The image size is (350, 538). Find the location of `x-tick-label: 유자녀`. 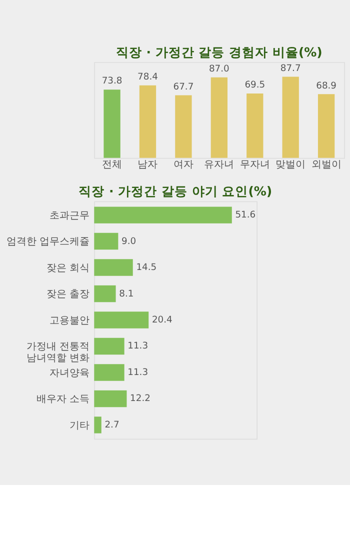

x-tick-label: 유자녀 is located at coordinates (219, 165).